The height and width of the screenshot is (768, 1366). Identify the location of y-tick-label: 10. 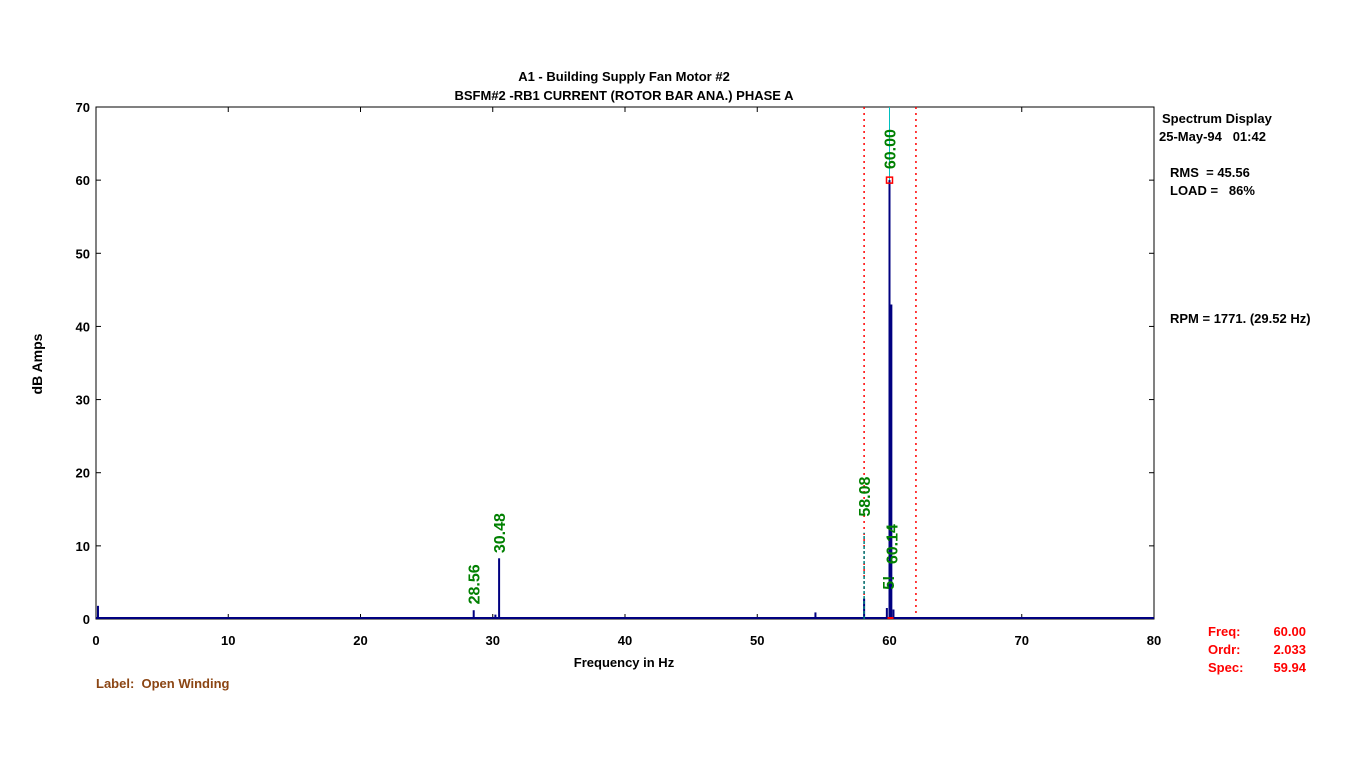
(83, 546).